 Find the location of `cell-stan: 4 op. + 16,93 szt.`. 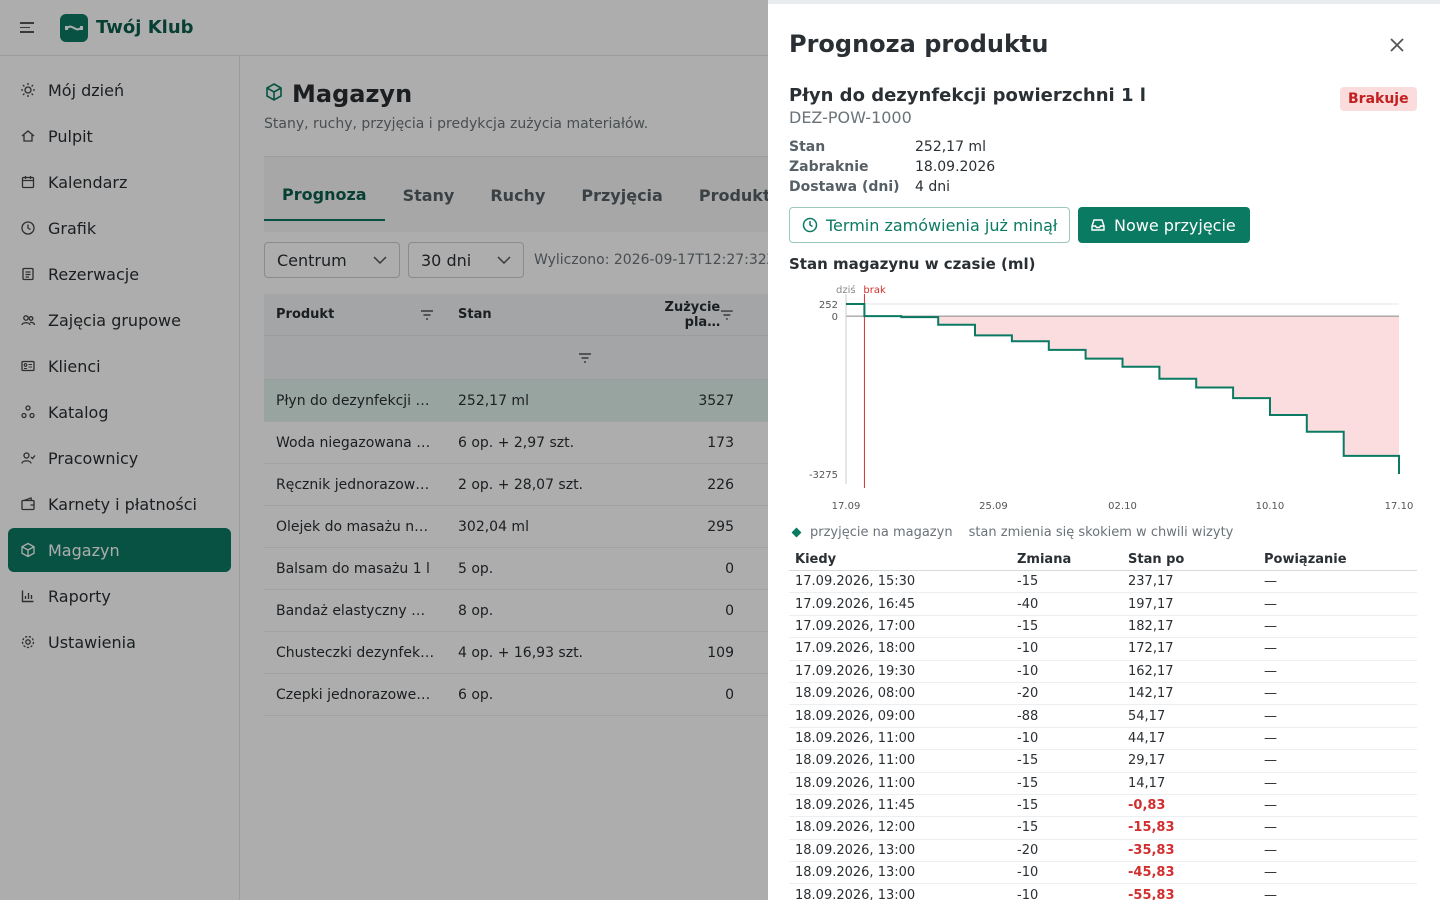

cell-stan: 4 op. + 16,93 szt. is located at coordinates (521, 652).